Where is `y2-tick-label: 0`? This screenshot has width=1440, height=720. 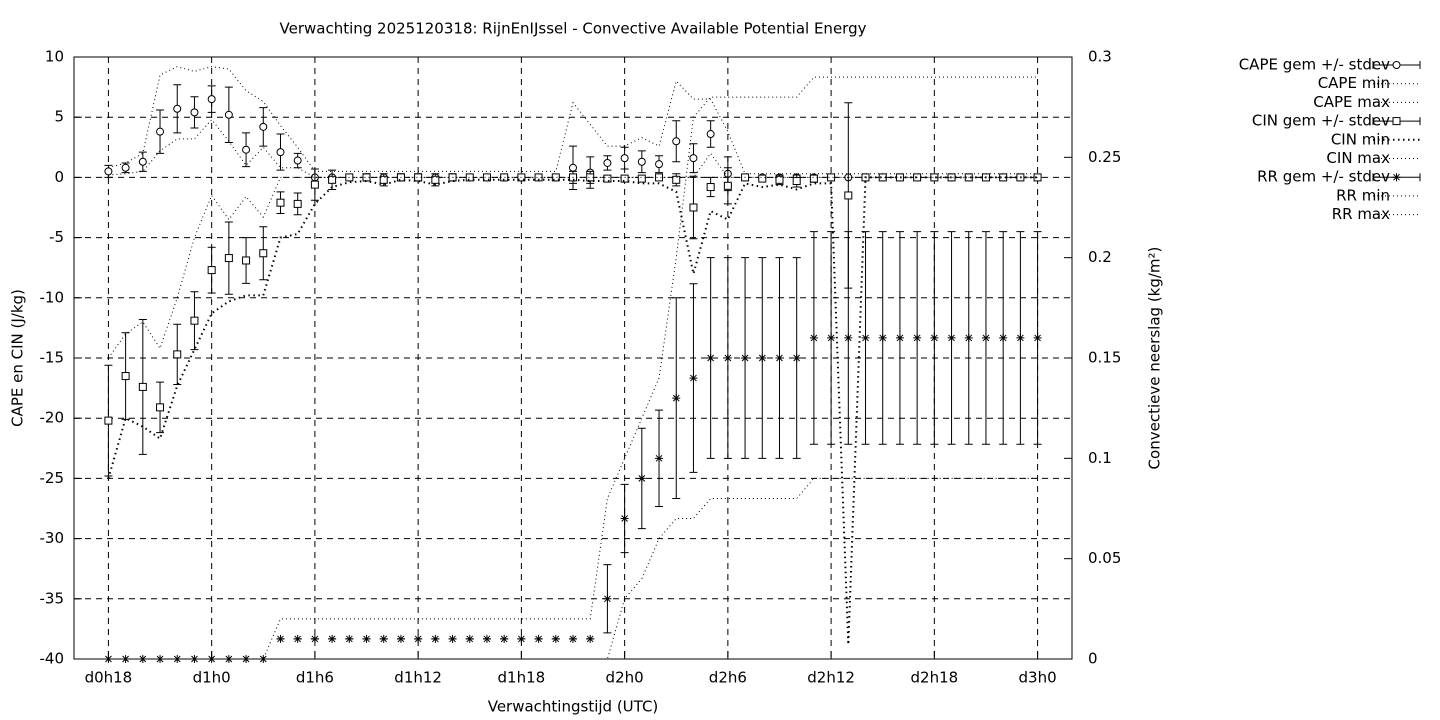 y2-tick-label: 0 is located at coordinates (1093, 659).